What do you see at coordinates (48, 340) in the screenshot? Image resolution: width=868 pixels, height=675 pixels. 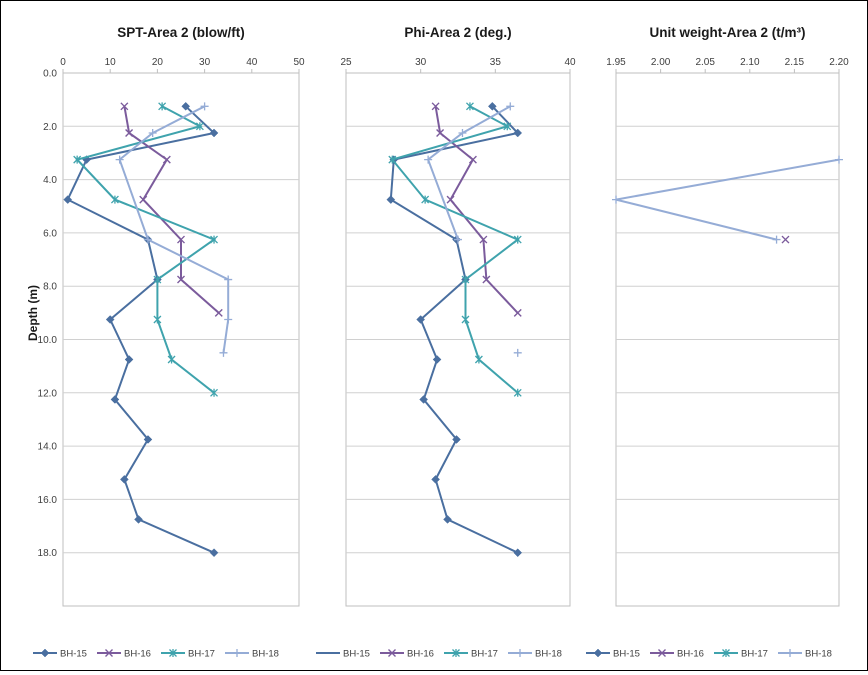 I see `y-tick-label: 10.0` at bounding box center [48, 340].